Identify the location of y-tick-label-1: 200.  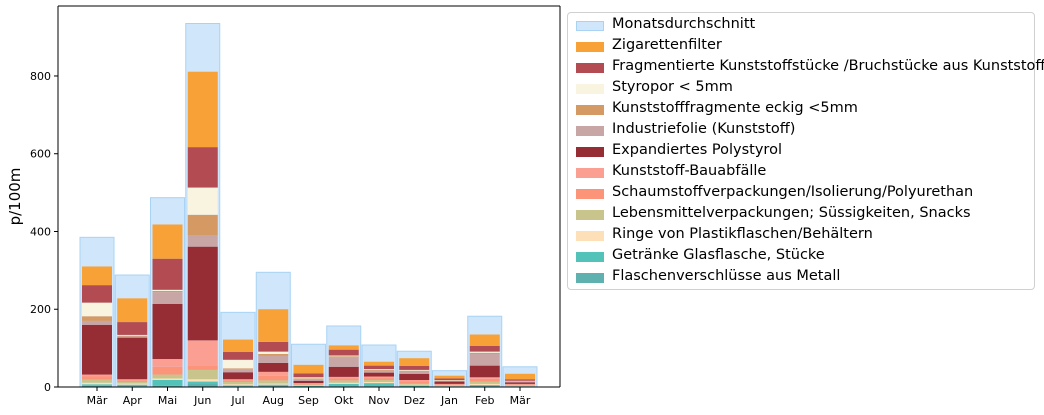
(40, 309).